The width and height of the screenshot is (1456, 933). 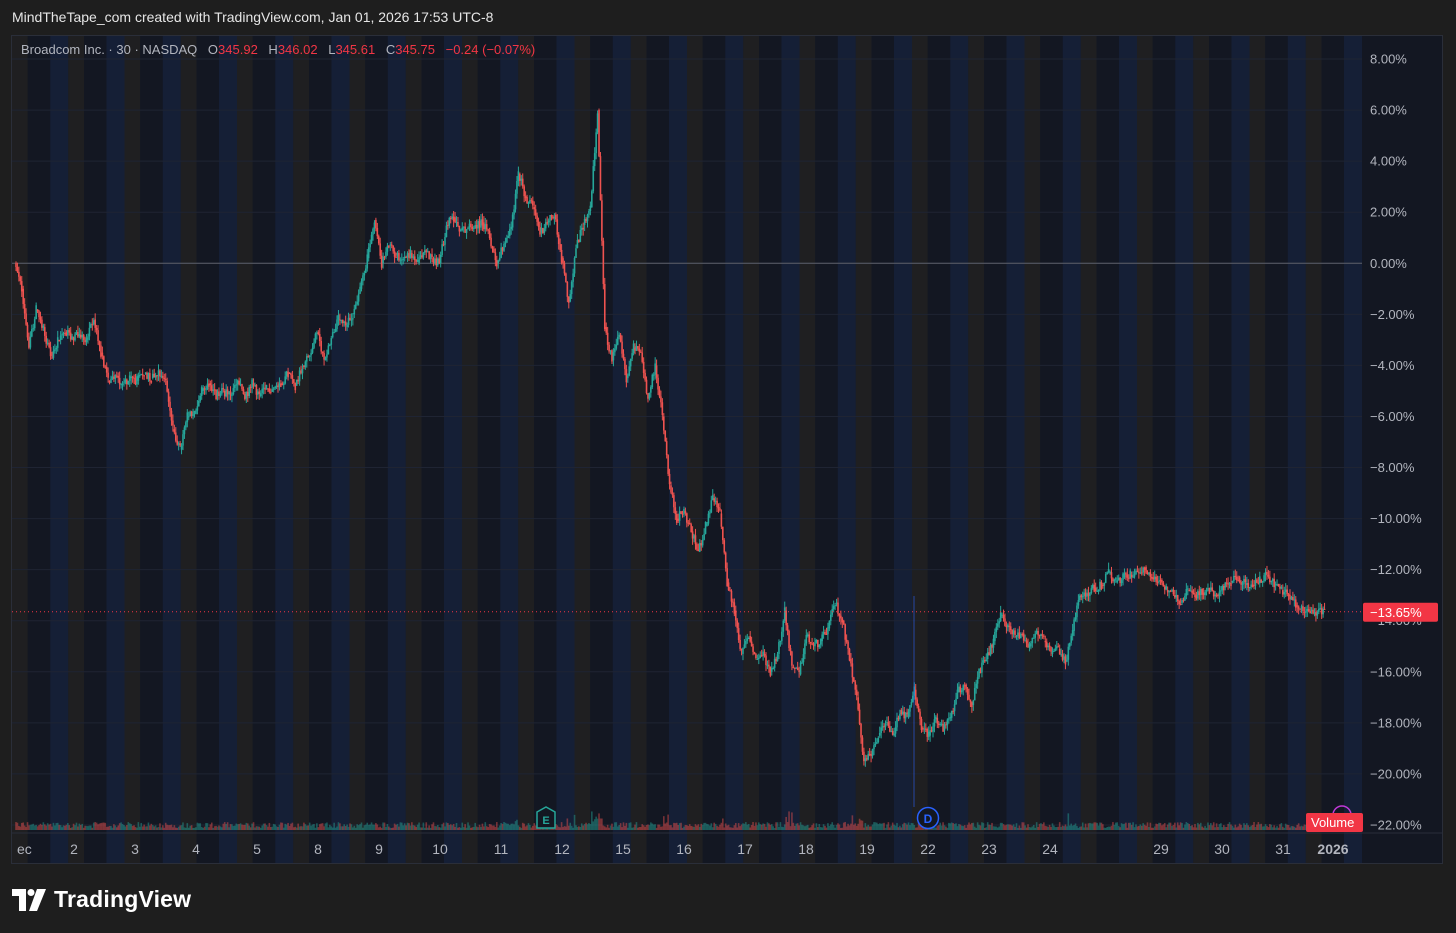 I want to click on tradingview-logo: TradingView, so click(x=101, y=899).